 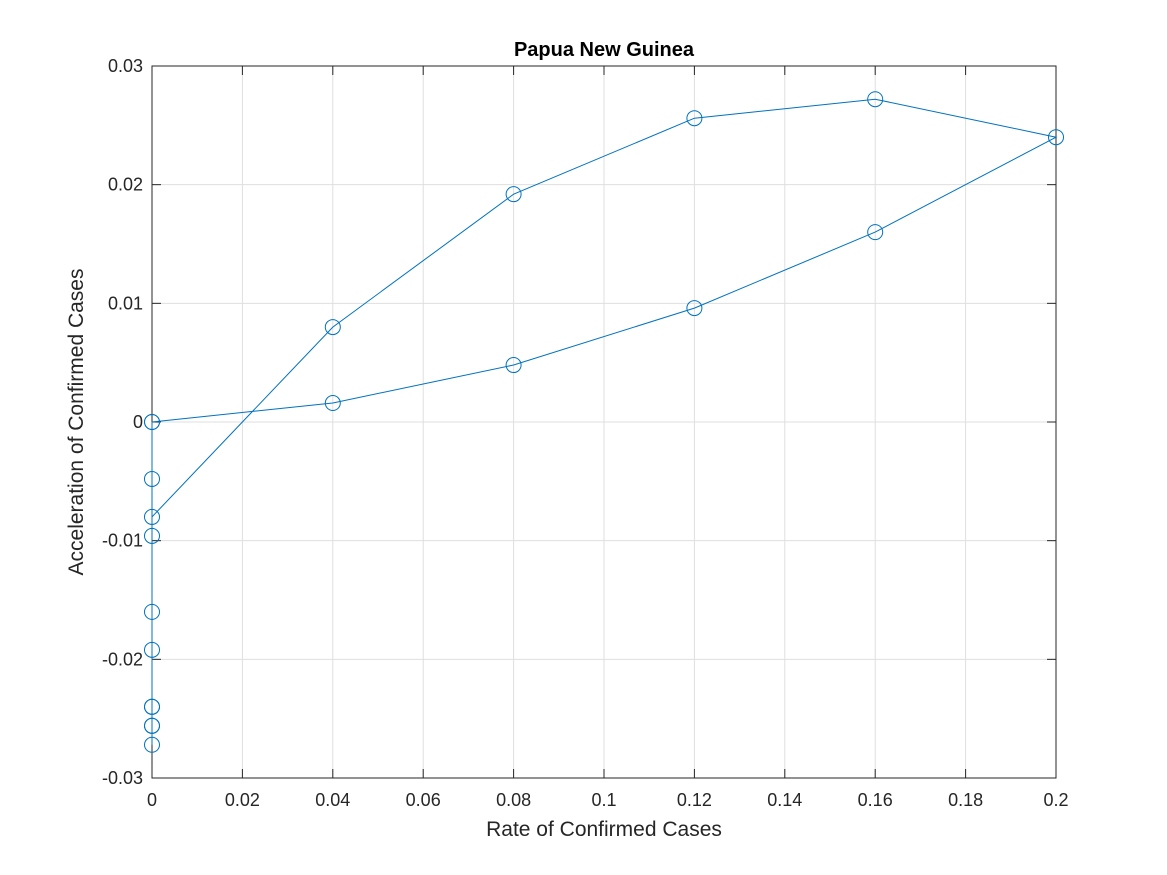 I want to click on x-tick-label: 0.02, so click(x=242, y=800).